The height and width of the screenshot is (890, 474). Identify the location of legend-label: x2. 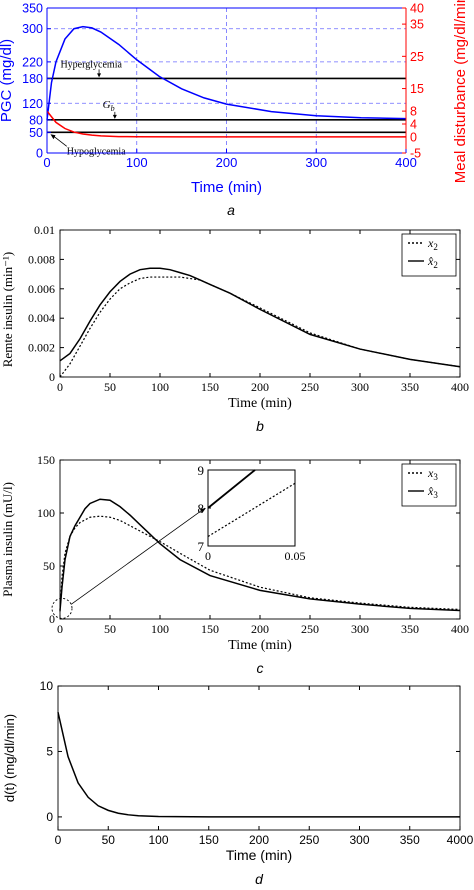
(432, 244).